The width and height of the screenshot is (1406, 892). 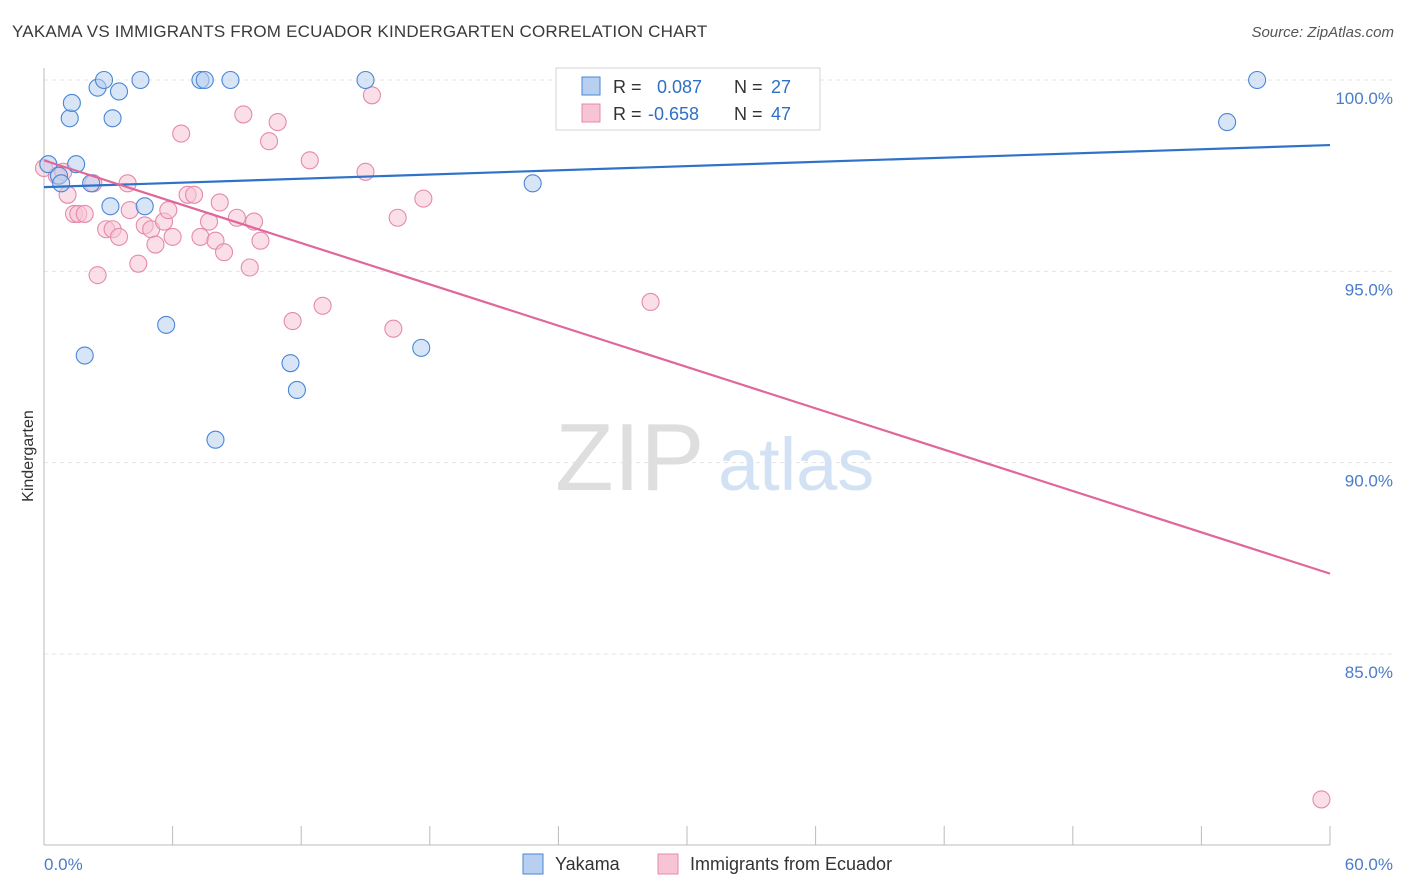 What do you see at coordinates (687, 166) in the screenshot?
I see `trend-line-yakama` at bounding box center [687, 166].